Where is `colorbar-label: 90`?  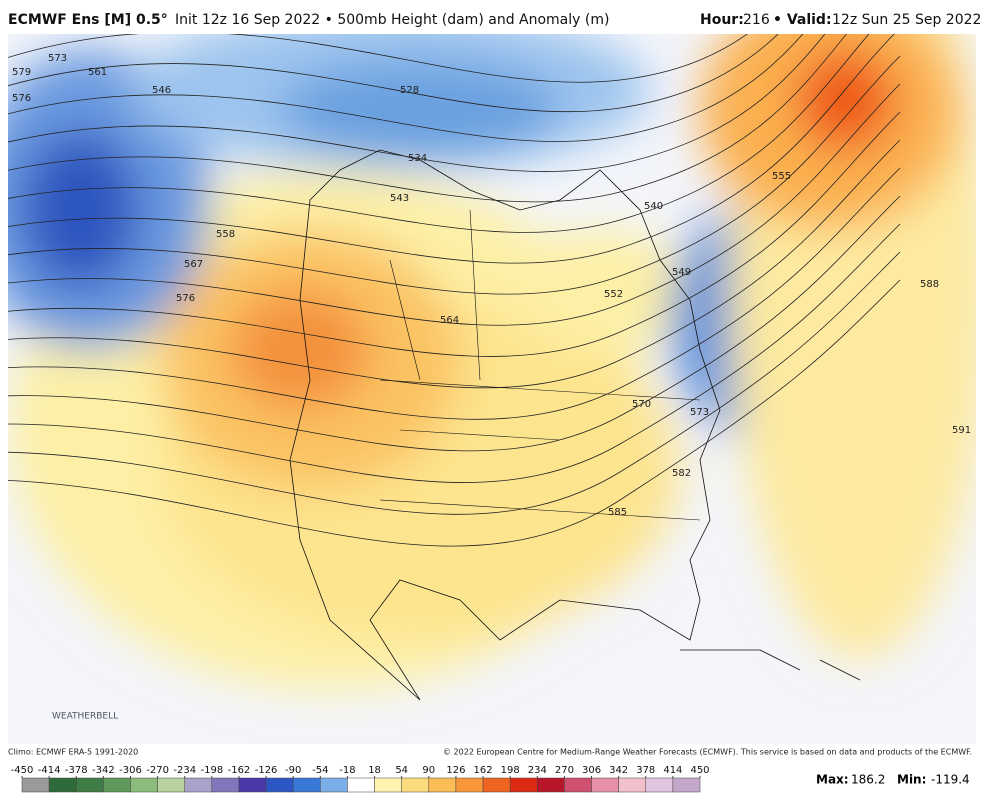 colorbar-label: 90 is located at coordinates (428, 770).